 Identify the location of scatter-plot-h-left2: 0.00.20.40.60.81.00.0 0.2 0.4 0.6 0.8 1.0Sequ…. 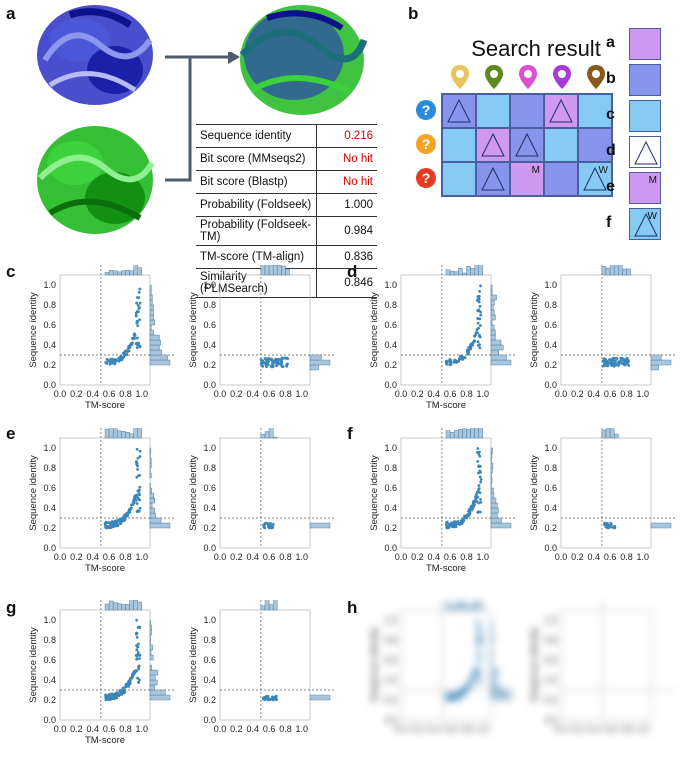
(442, 667).